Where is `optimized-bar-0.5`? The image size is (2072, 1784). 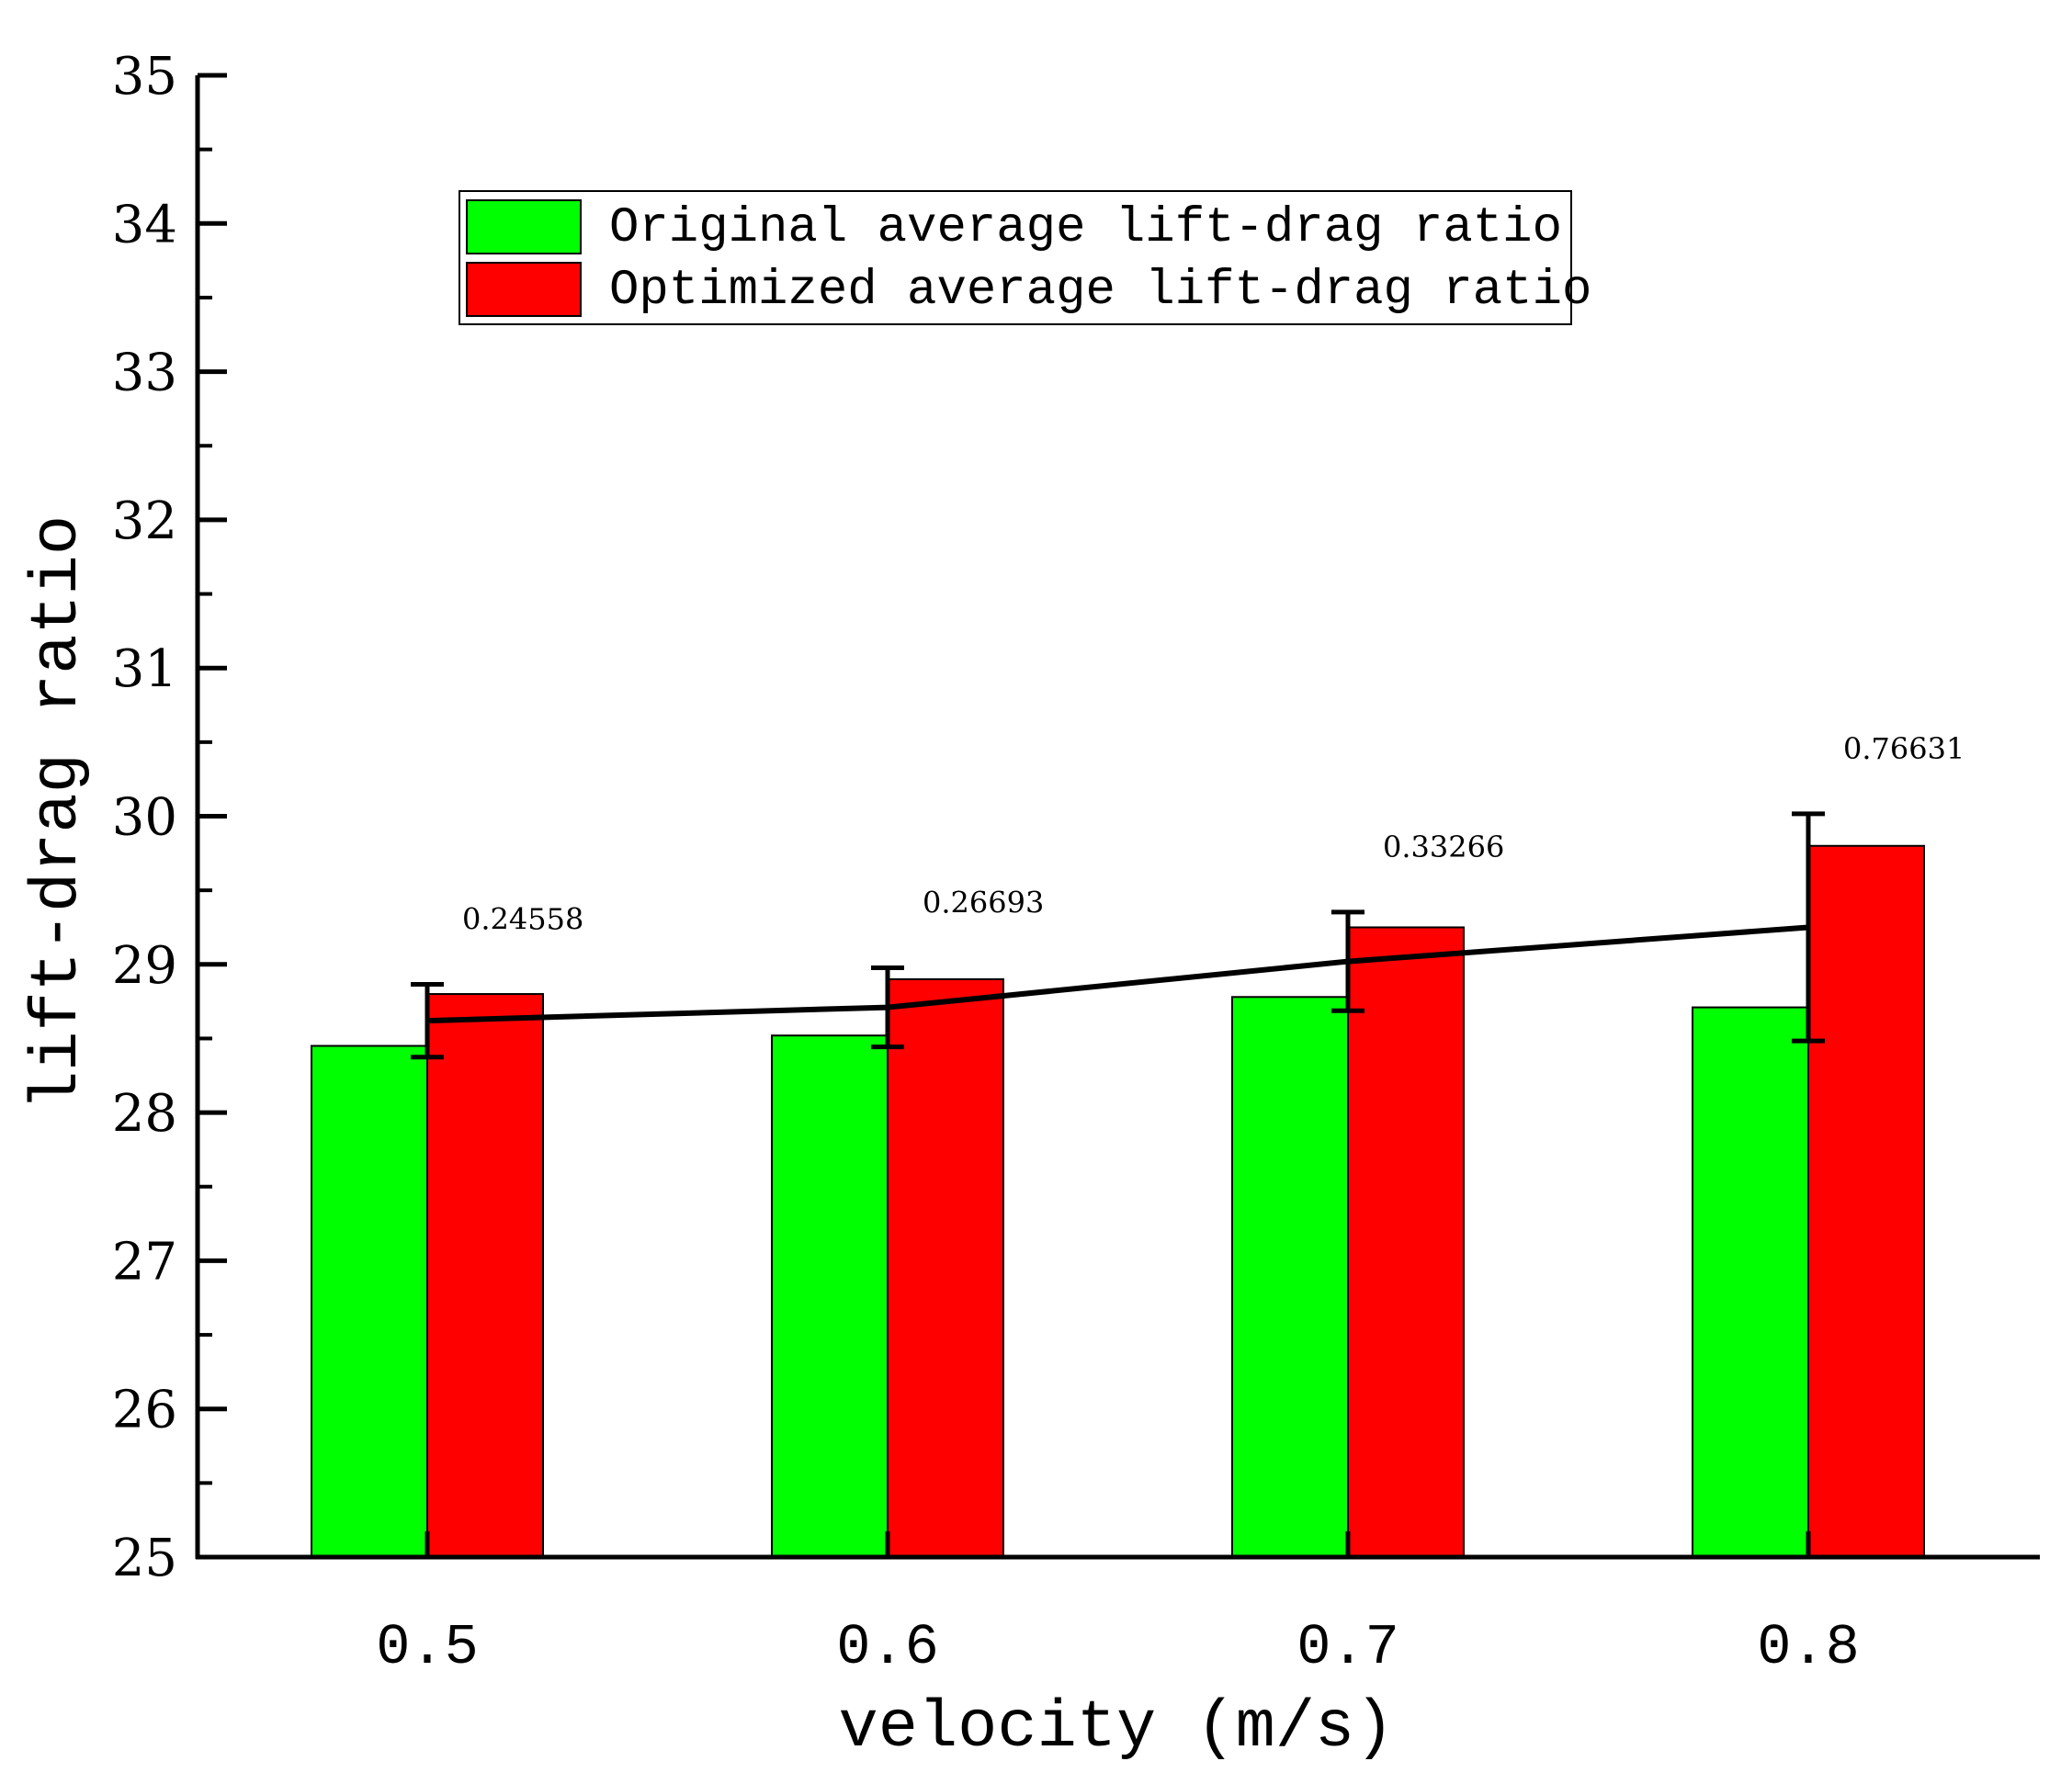
optimized-bar-0.5 is located at coordinates (485, 1276).